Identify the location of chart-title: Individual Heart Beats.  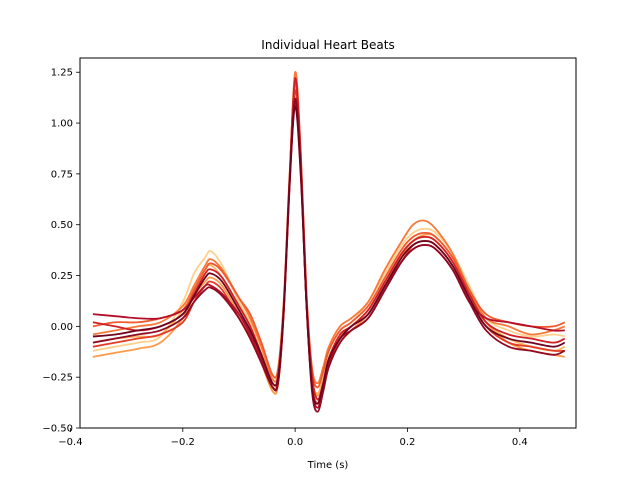
(327, 45).